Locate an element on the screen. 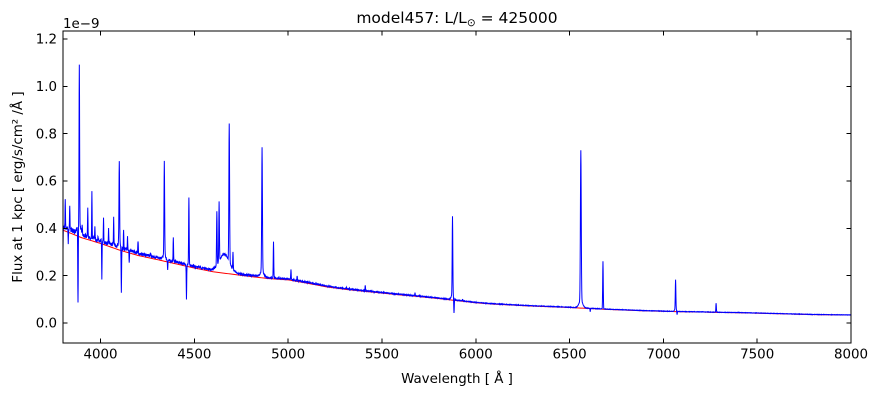  plot-title-suffix: = 425000 is located at coordinates (517, 18).